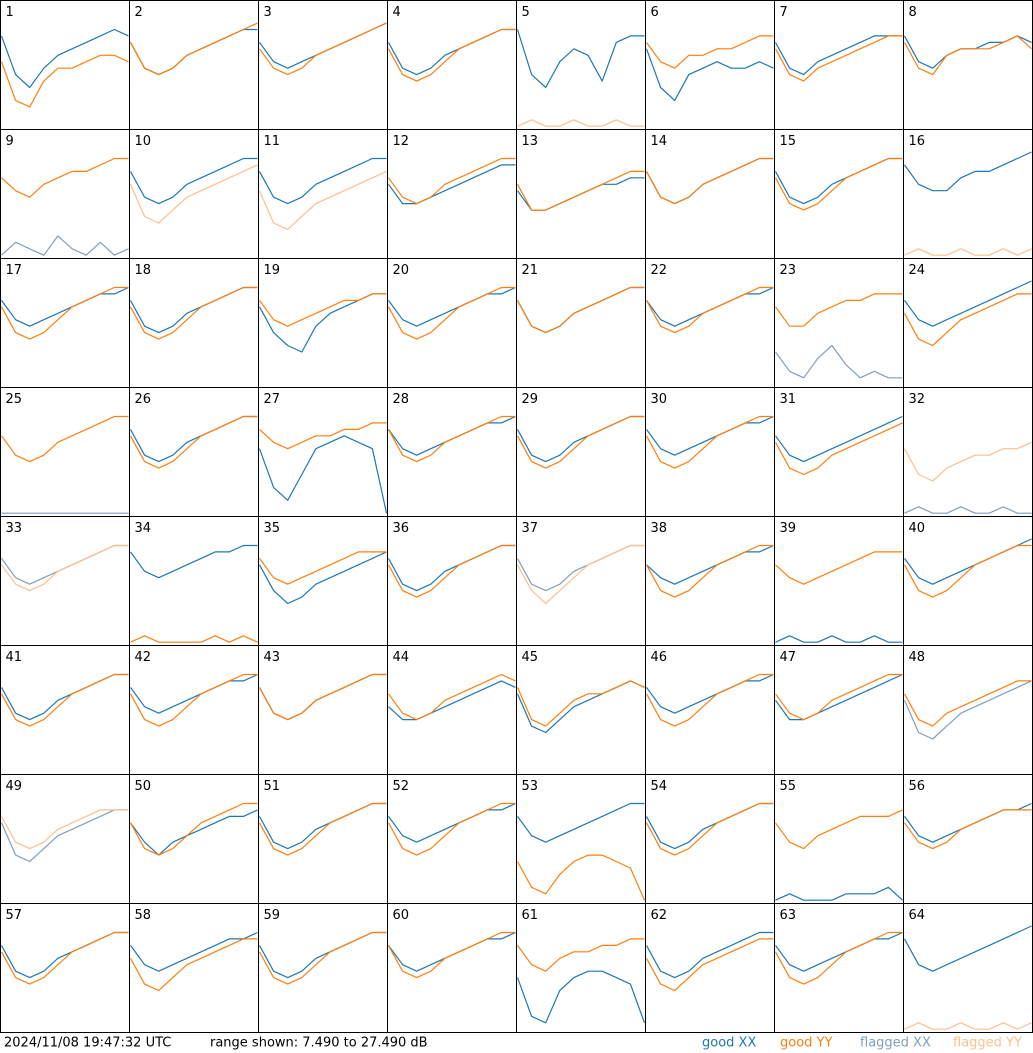 Image resolution: width=1033 pixels, height=1053 pixels. Describe the element at coordinates (806, 1043) in the screenshot. I see `legend-entry: good YY` at that location.